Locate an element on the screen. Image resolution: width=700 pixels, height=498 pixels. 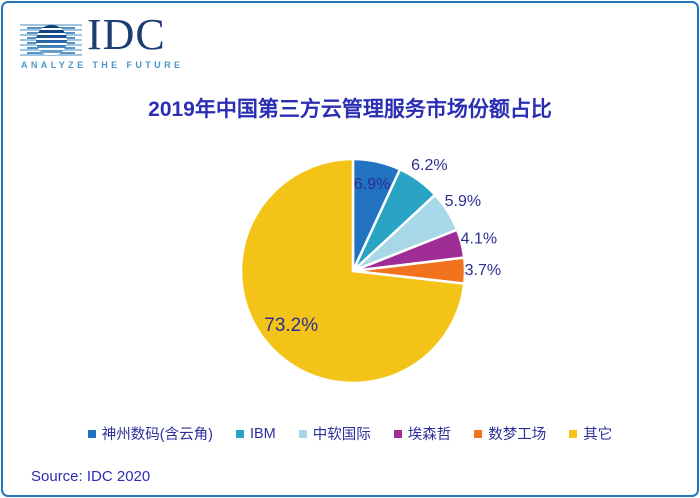
legend-label: IBM is located at coordinates (262, 433).